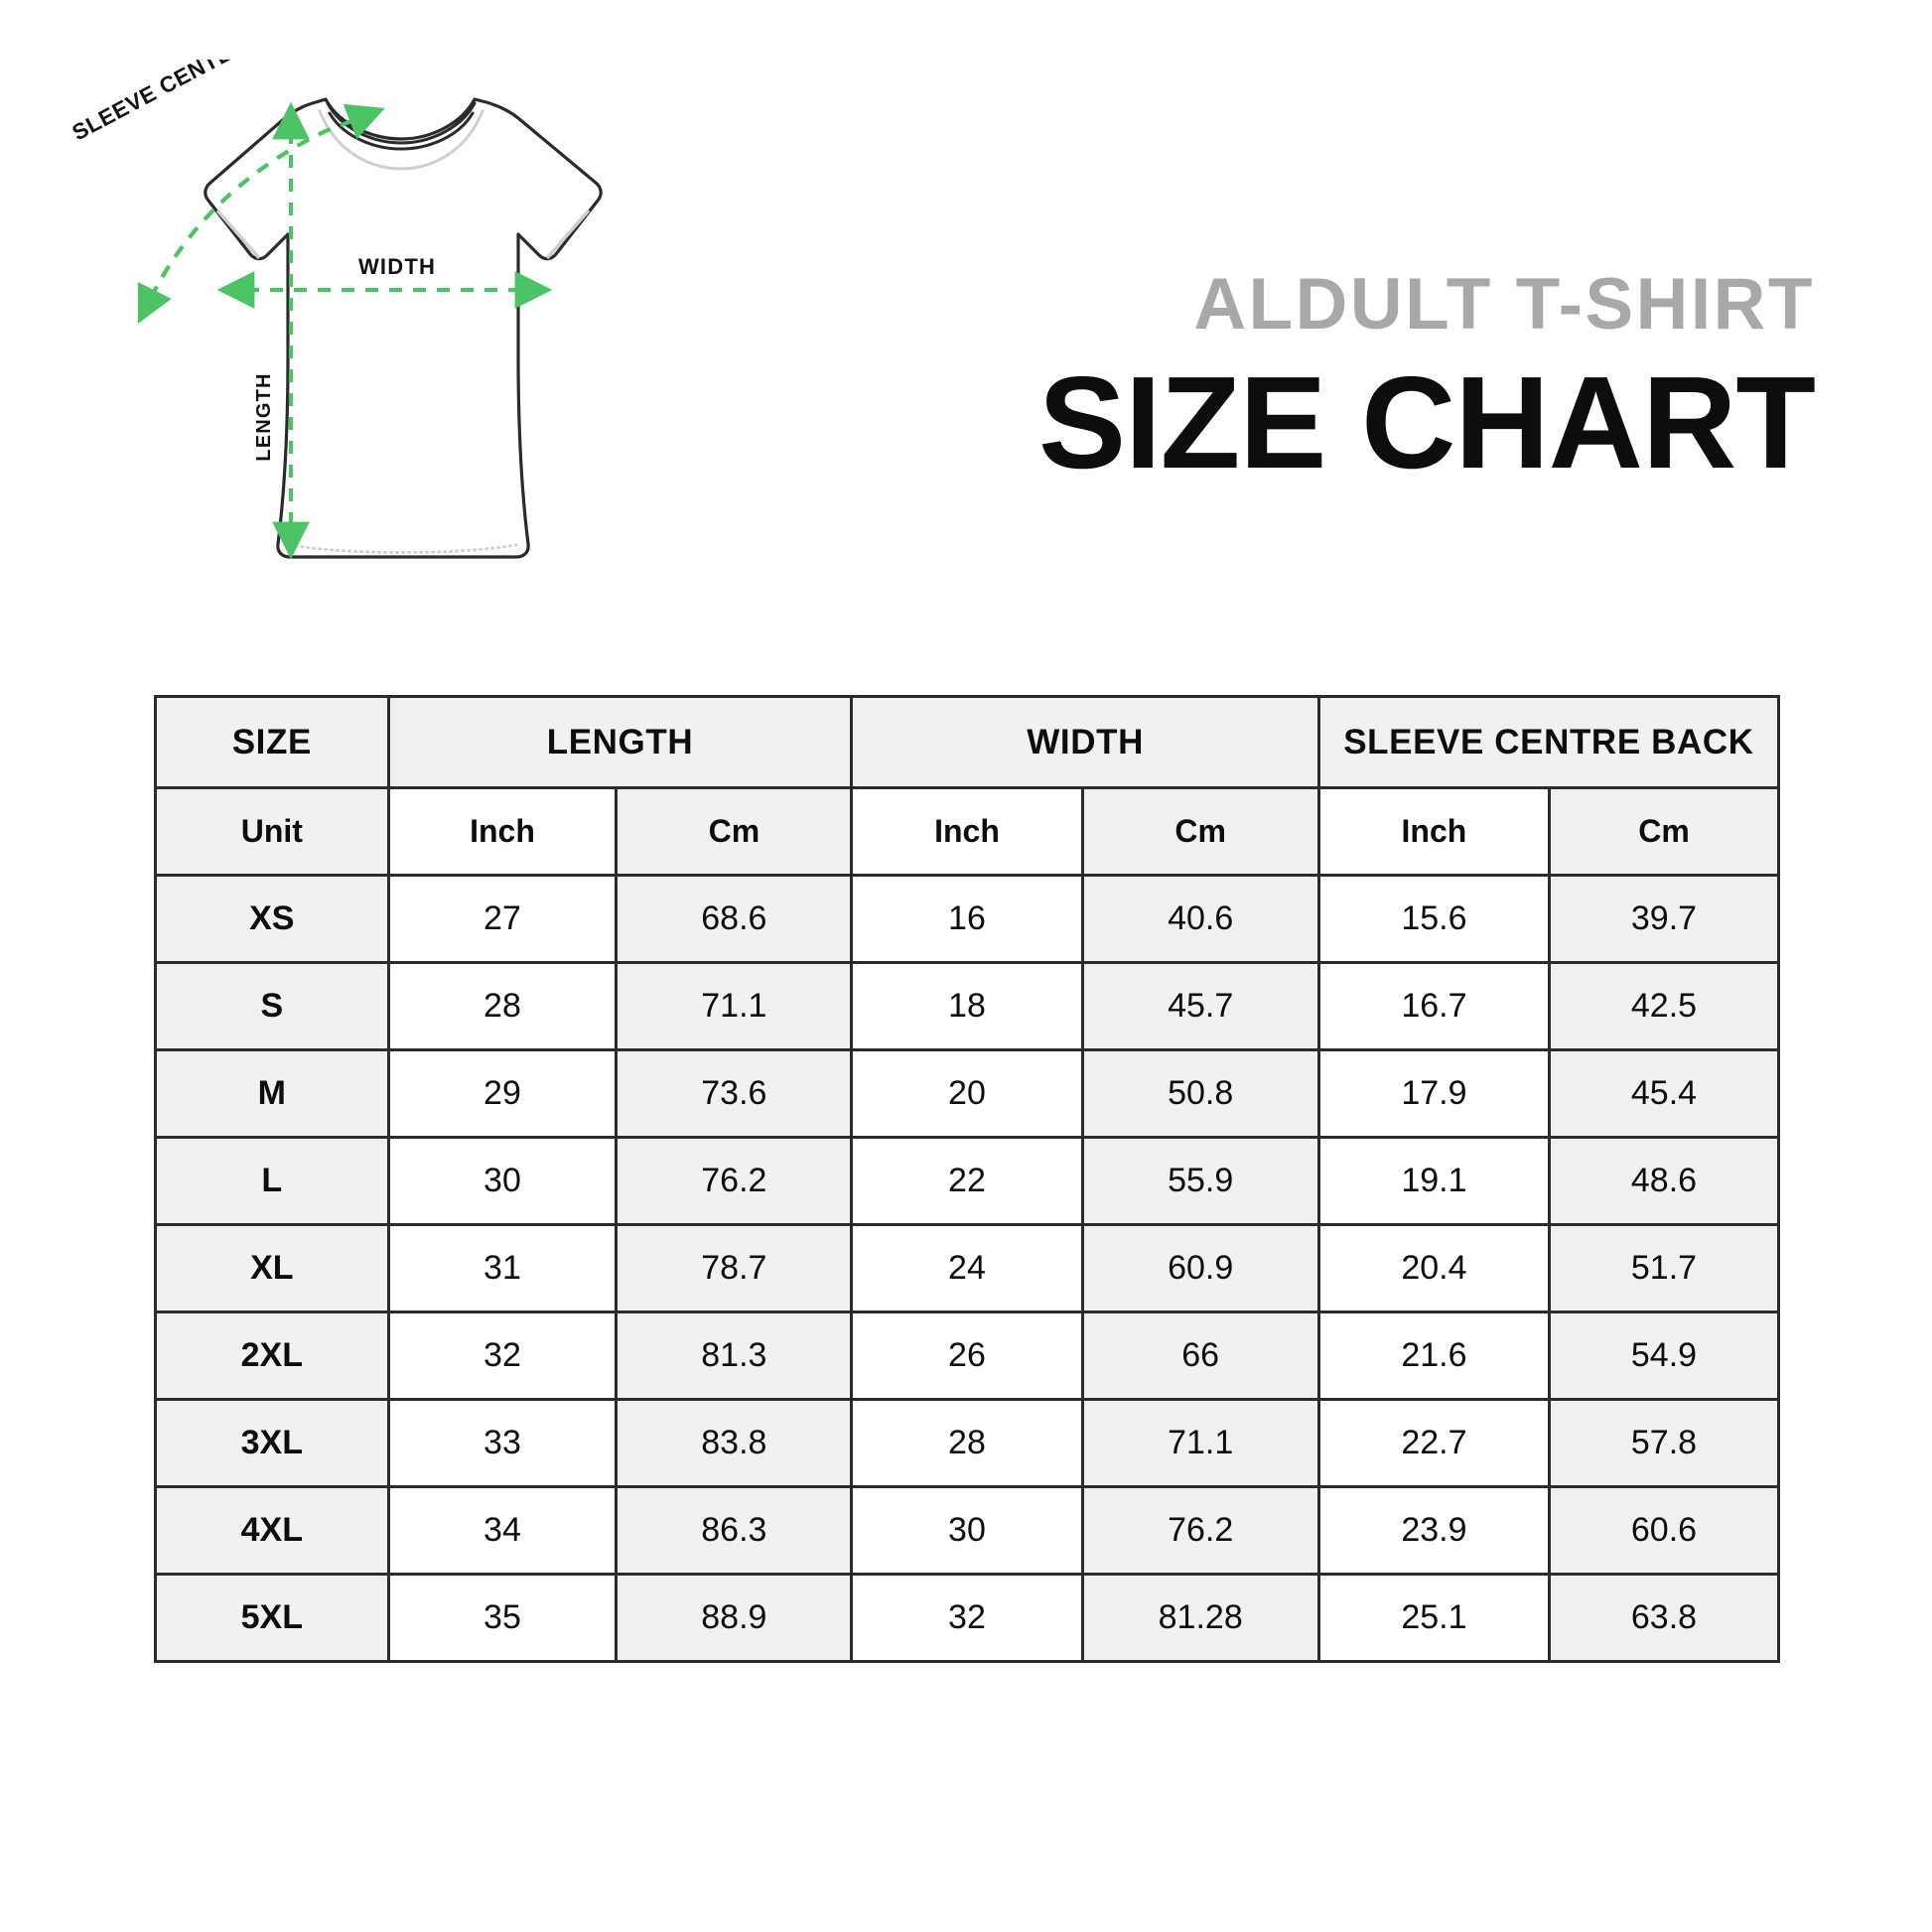  What do you see at coordinates (503, 1618) in the screenshot?
I see `cell-length-inch: 35` at bounding box center [503, 1618].